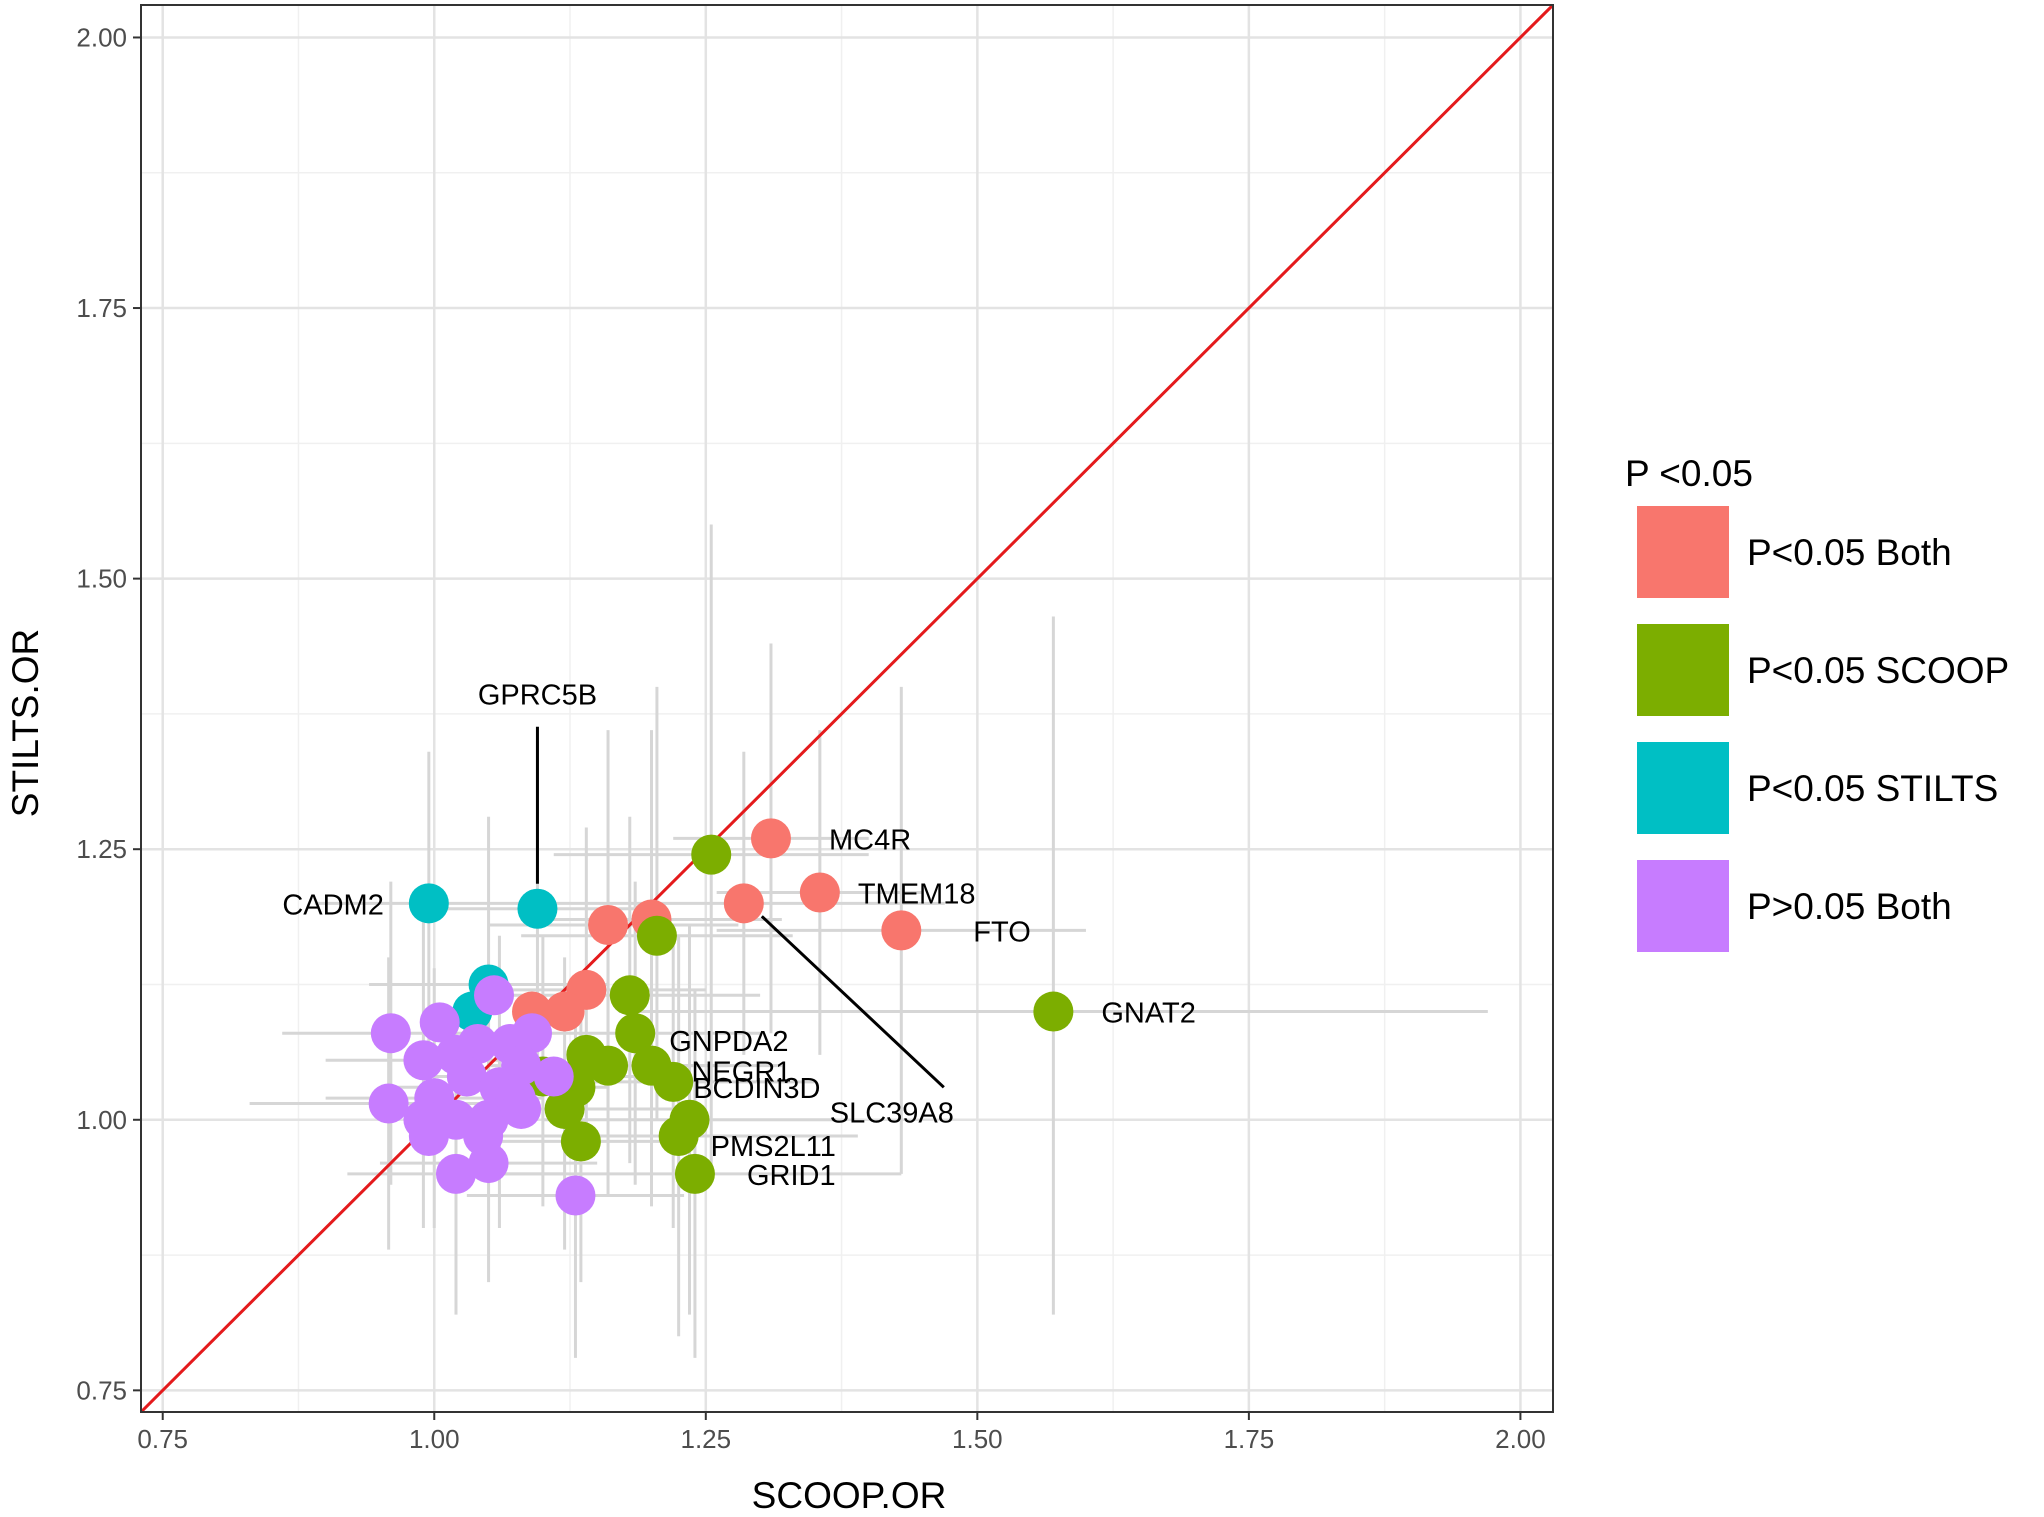 This screenshot has width=2044, height=1517. What do you see at coordinates (1878, 670) in the screenshot?
I see `legend-label: P<0.05 SCOOP` at bounding box center [1878, 670].